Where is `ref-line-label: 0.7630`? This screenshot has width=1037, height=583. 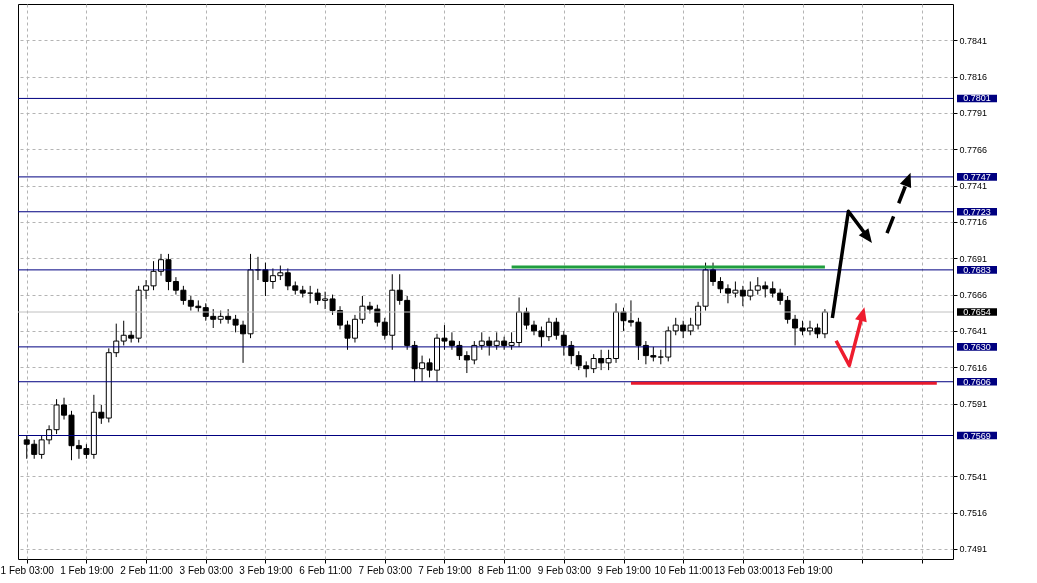 ref-line-label: 0.7630 is located at coordinates (977, 346).